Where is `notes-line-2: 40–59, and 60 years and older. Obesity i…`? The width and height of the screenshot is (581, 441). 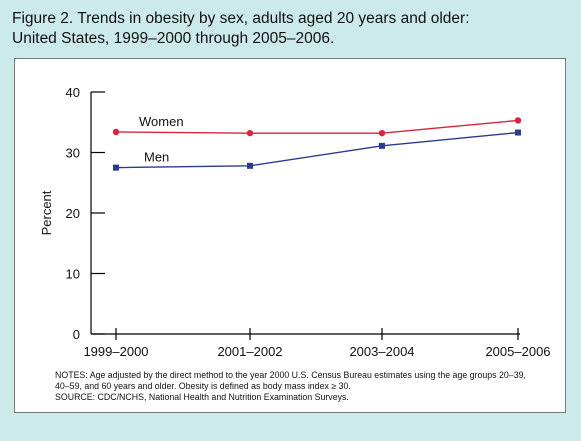
notes-line-2: 40–59, and 60 years and older. Obesity i… is located at coordinates (203, 386).